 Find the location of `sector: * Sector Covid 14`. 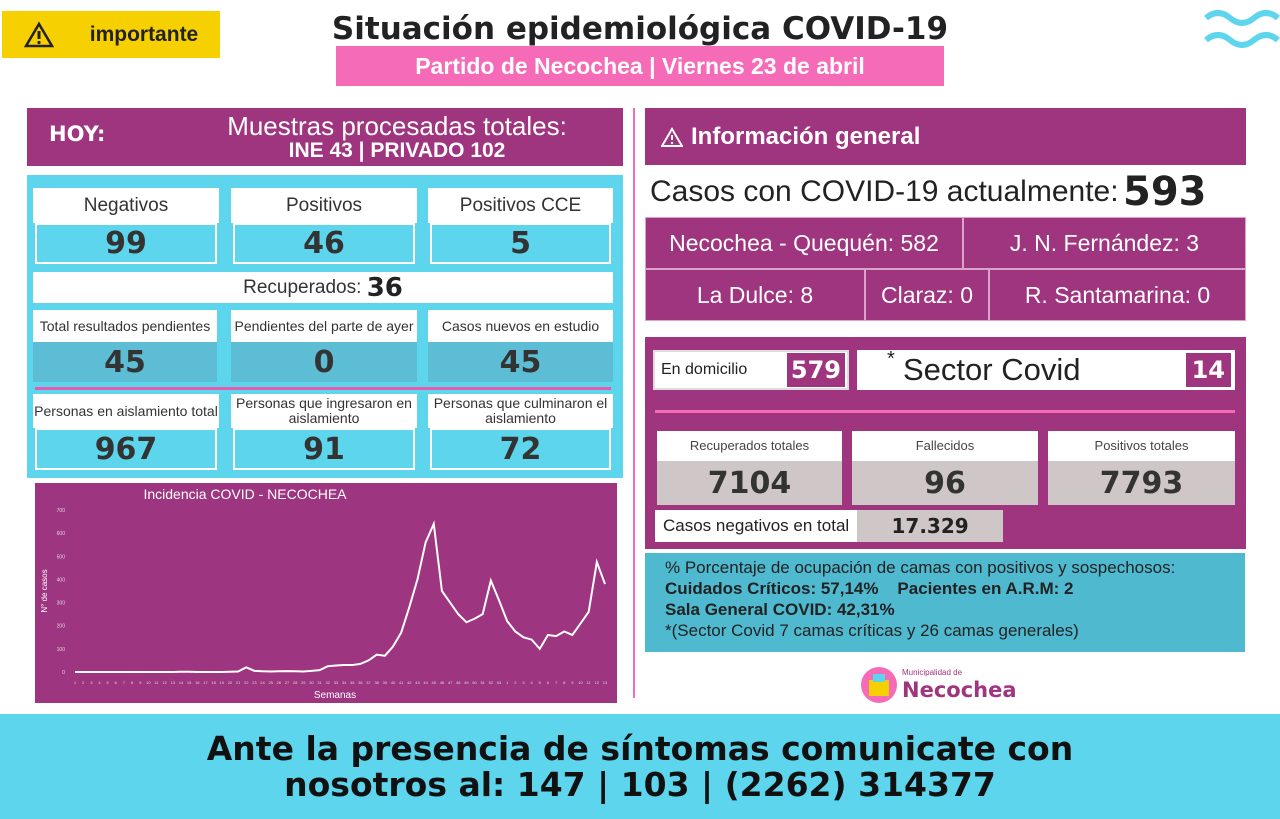

sector: * Sector Covid 14 is located at coordinates (1046, 369).